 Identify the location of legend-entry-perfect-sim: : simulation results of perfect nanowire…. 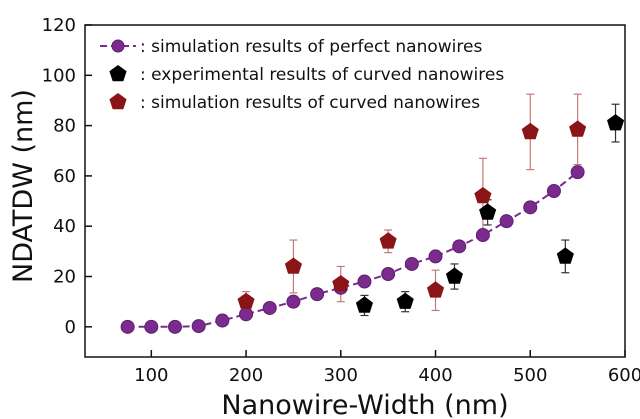
(291, 47).